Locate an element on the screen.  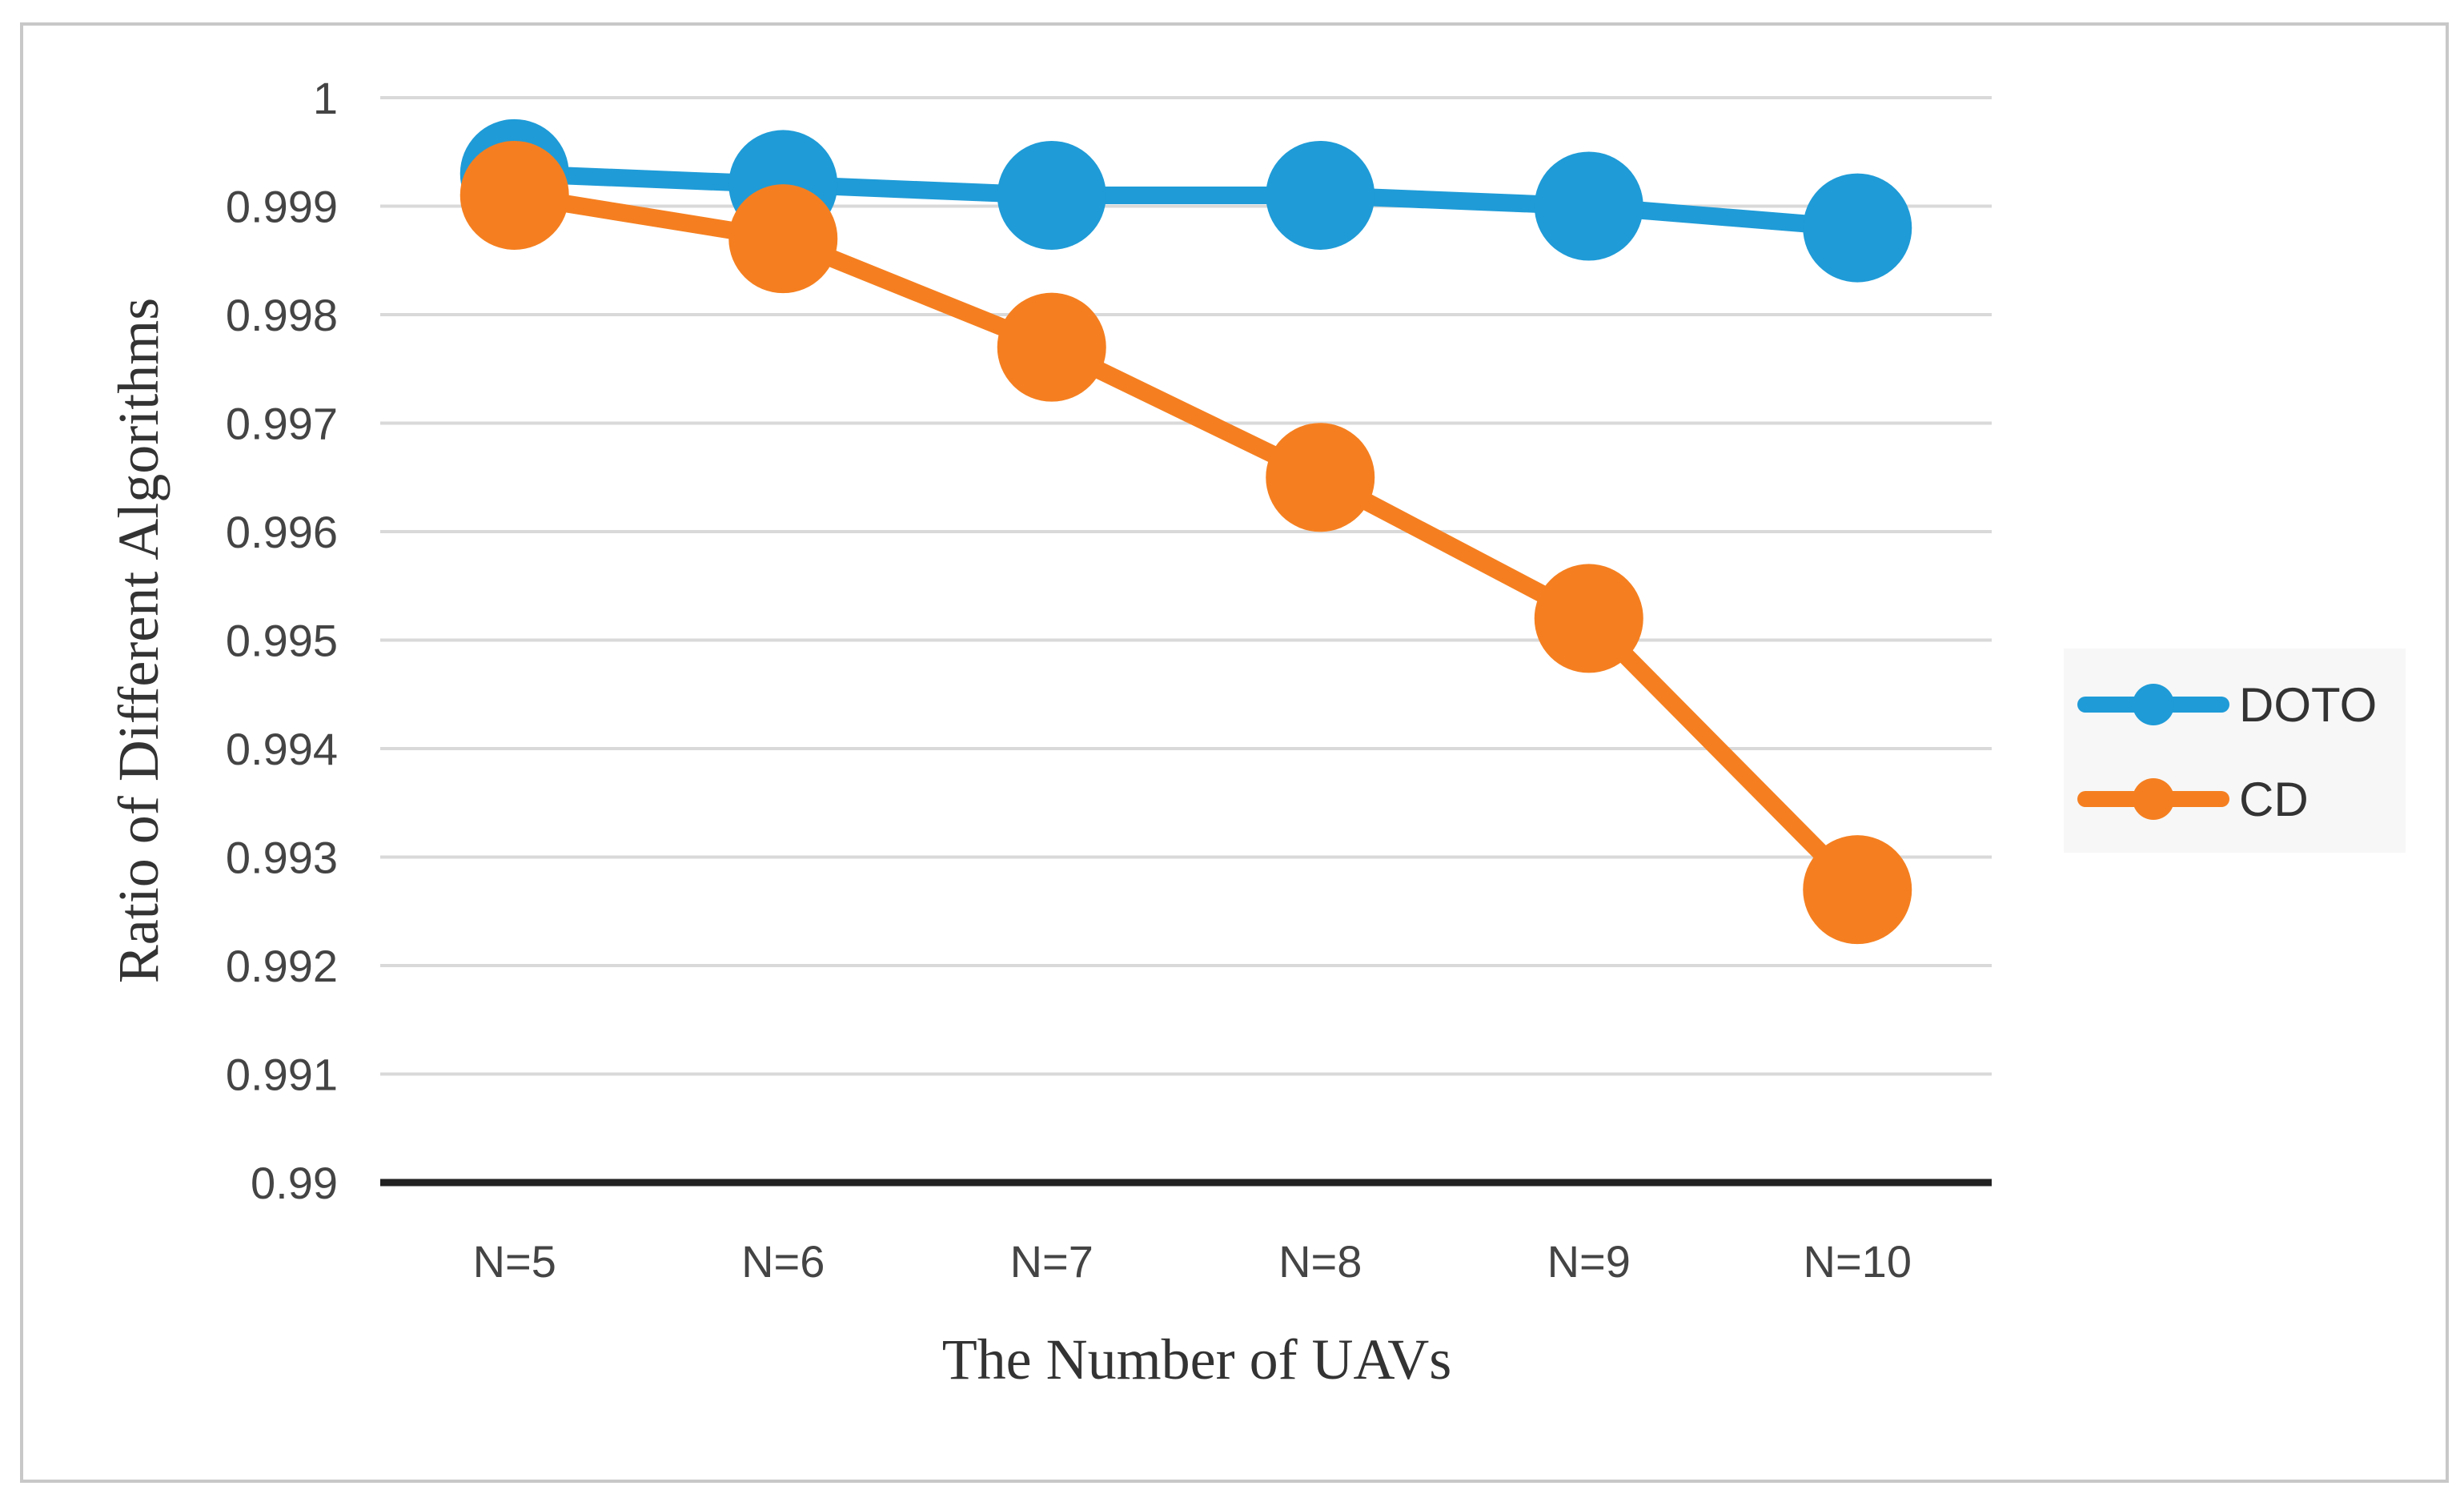
y-tick-label: 0.99 is located at coordinates (294, 1183).